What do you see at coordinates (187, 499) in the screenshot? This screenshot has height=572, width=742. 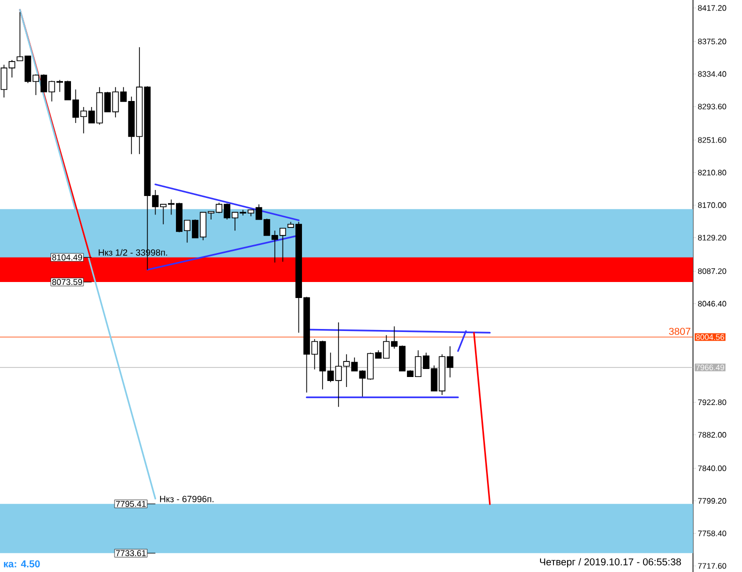 I see `band-label: Нкз - 67996п.` at bounding box center [187, 499].